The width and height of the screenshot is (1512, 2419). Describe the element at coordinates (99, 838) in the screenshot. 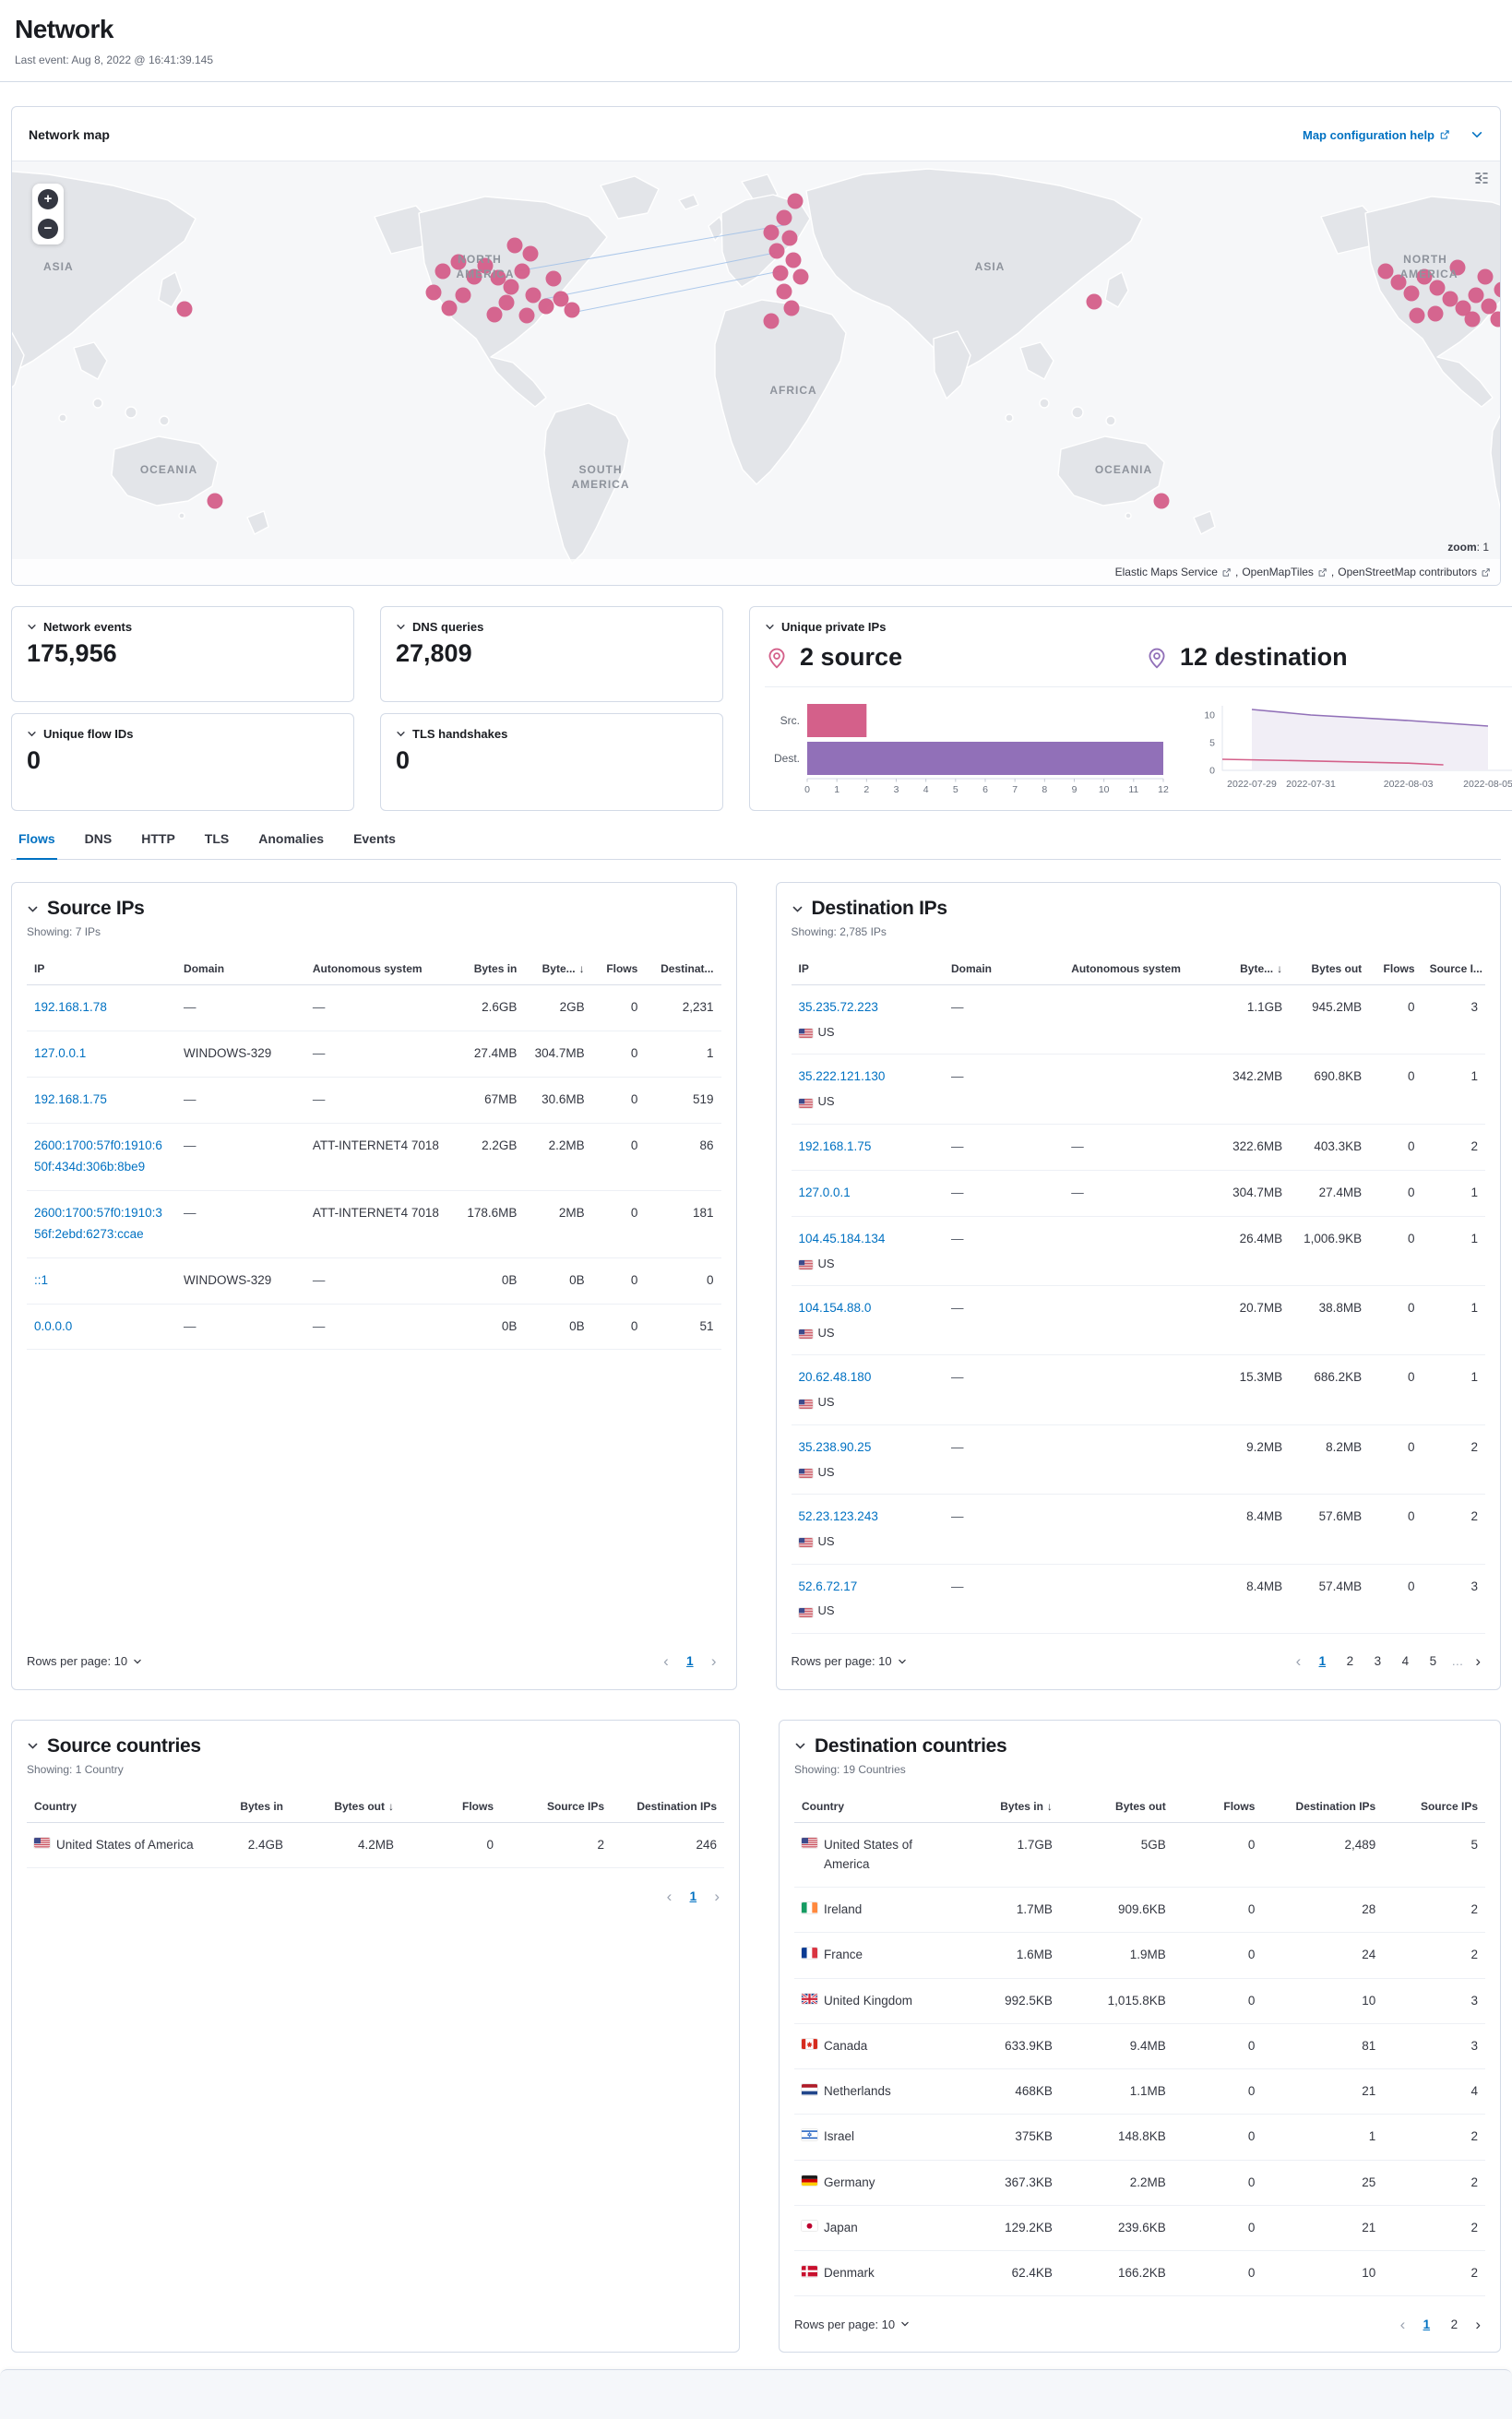

I see `tab-dns: DNS` at that location.